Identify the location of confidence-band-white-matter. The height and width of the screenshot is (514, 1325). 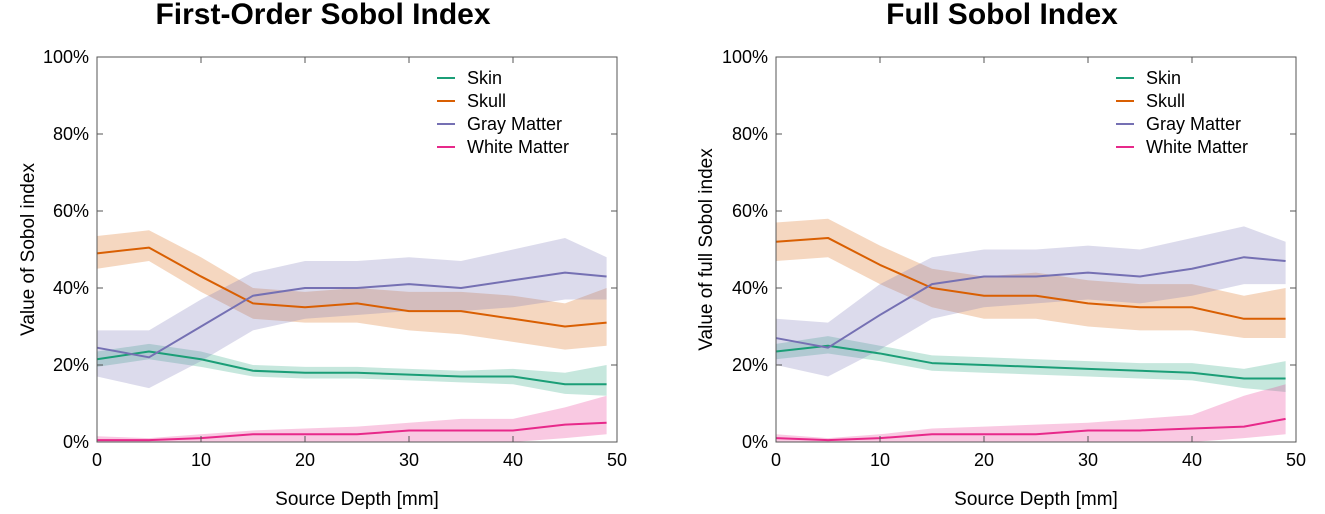
(1031, 413).